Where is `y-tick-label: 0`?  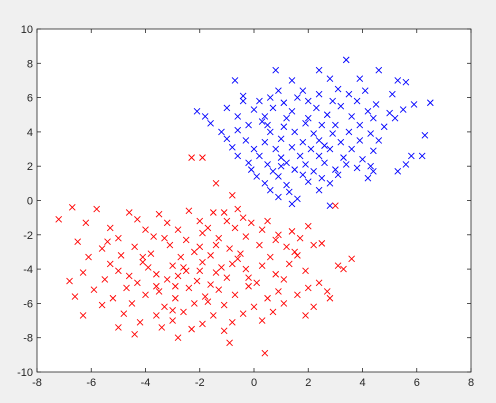
y-tick-label: 0 is located at coordinates (30, 202).